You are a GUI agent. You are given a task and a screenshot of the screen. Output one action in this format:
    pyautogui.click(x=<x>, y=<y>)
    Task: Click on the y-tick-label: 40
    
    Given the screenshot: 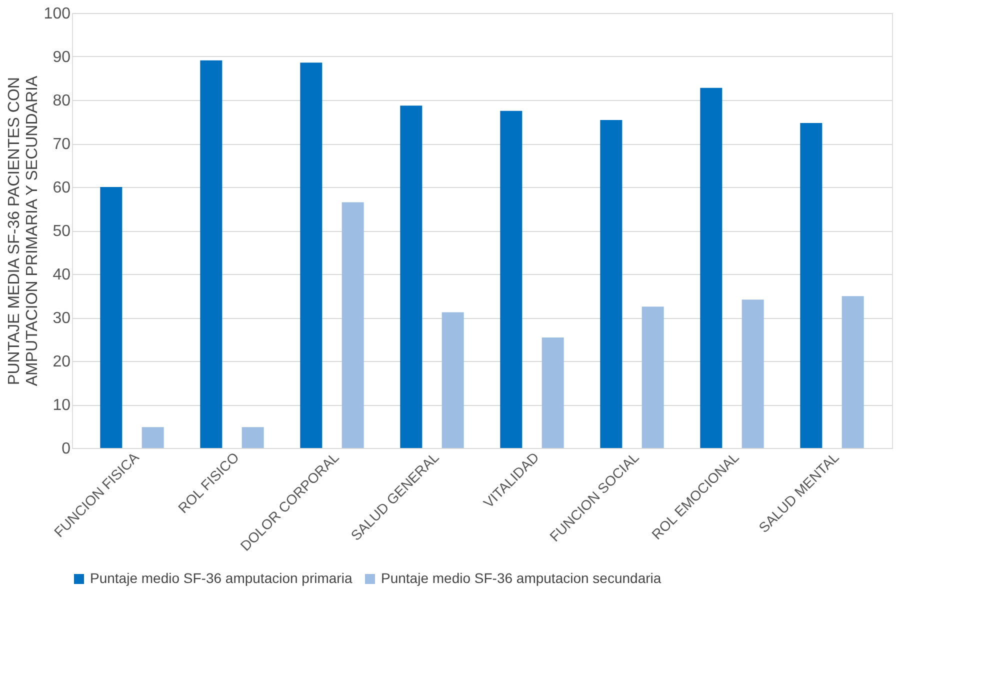 What is the action you would take?
    pyautogui.click(x=61, y=275)
    